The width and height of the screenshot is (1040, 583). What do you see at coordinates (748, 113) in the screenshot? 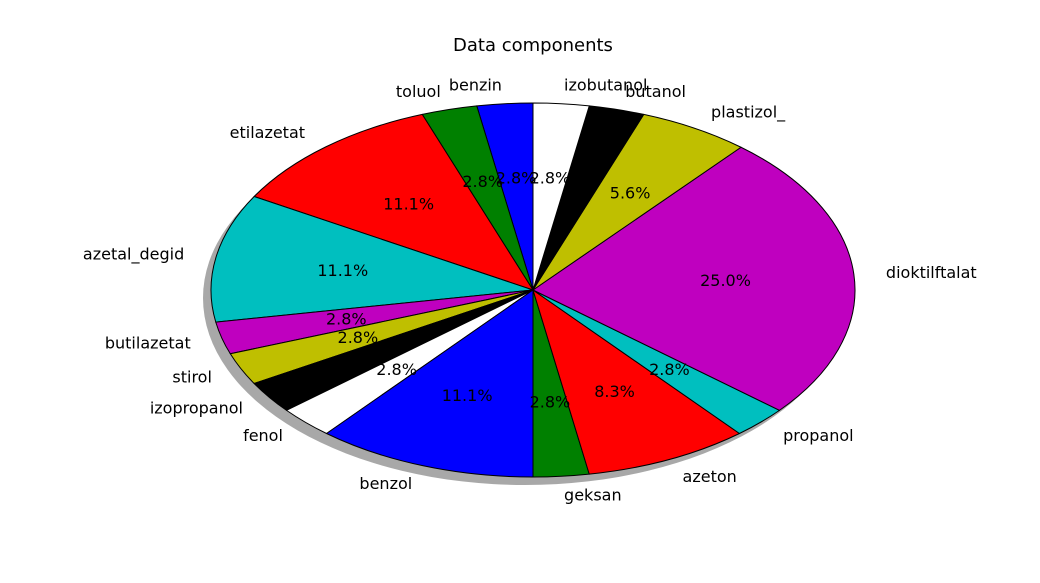
I see `category-label-plastizol: plastizol_` at bounding box center [748, 113].